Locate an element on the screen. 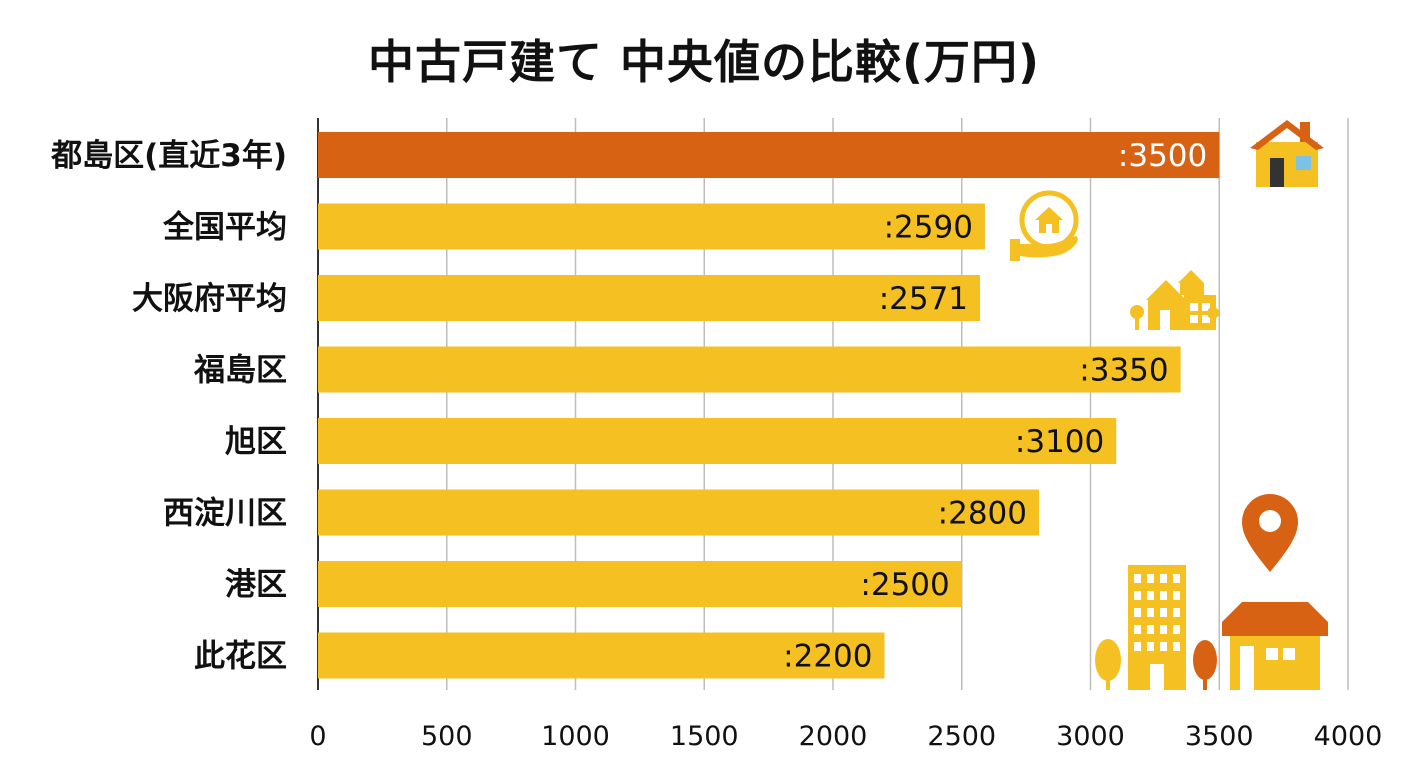 Image resolution: width=1408 pixels, height=768 pixels. value-label: :2571 is located at coordinates (923, 299).